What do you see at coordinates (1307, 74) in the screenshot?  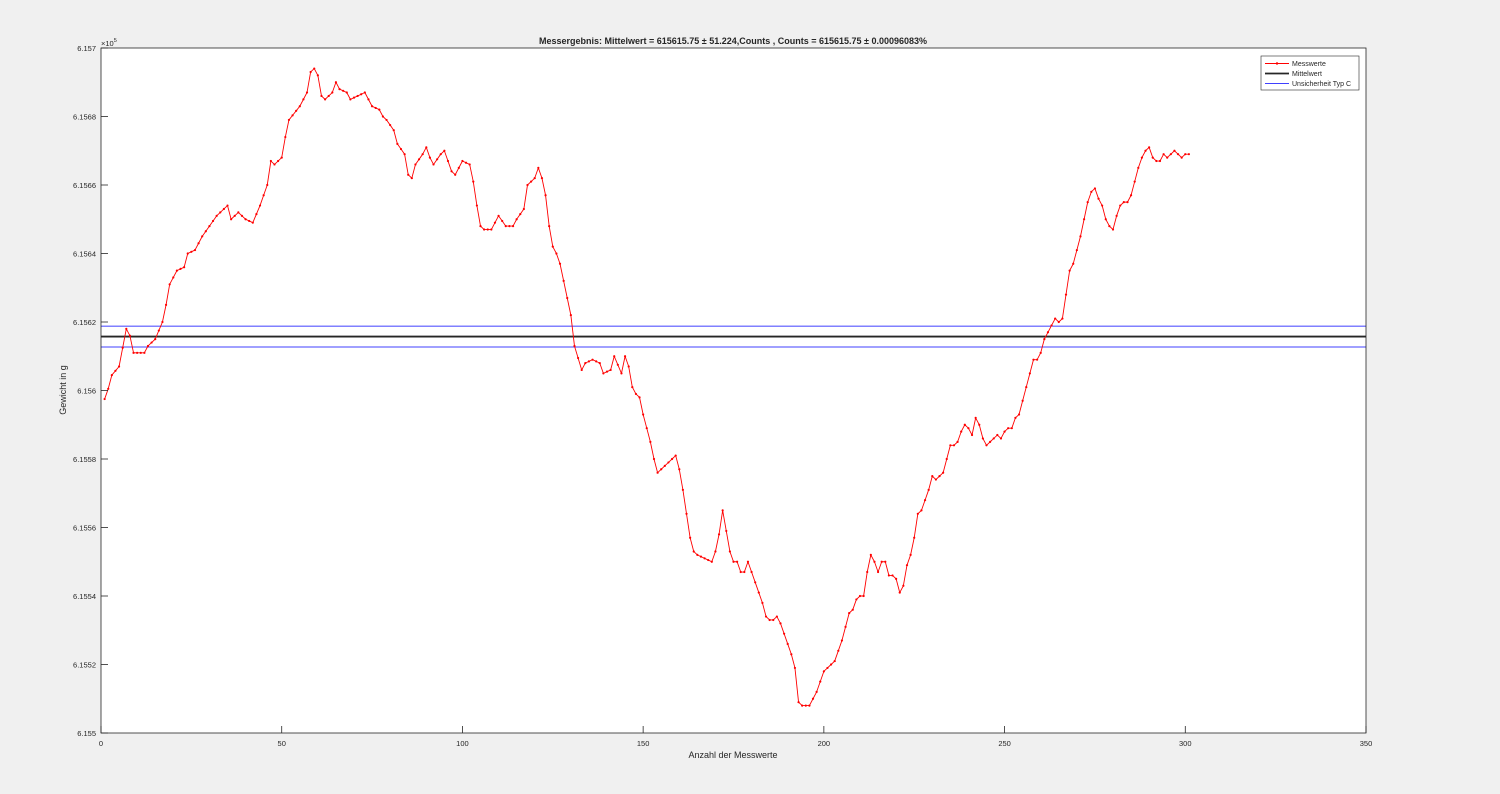 I see `legend-label-mittelwert: Mittelwert` at bounding box center [1307, 74].